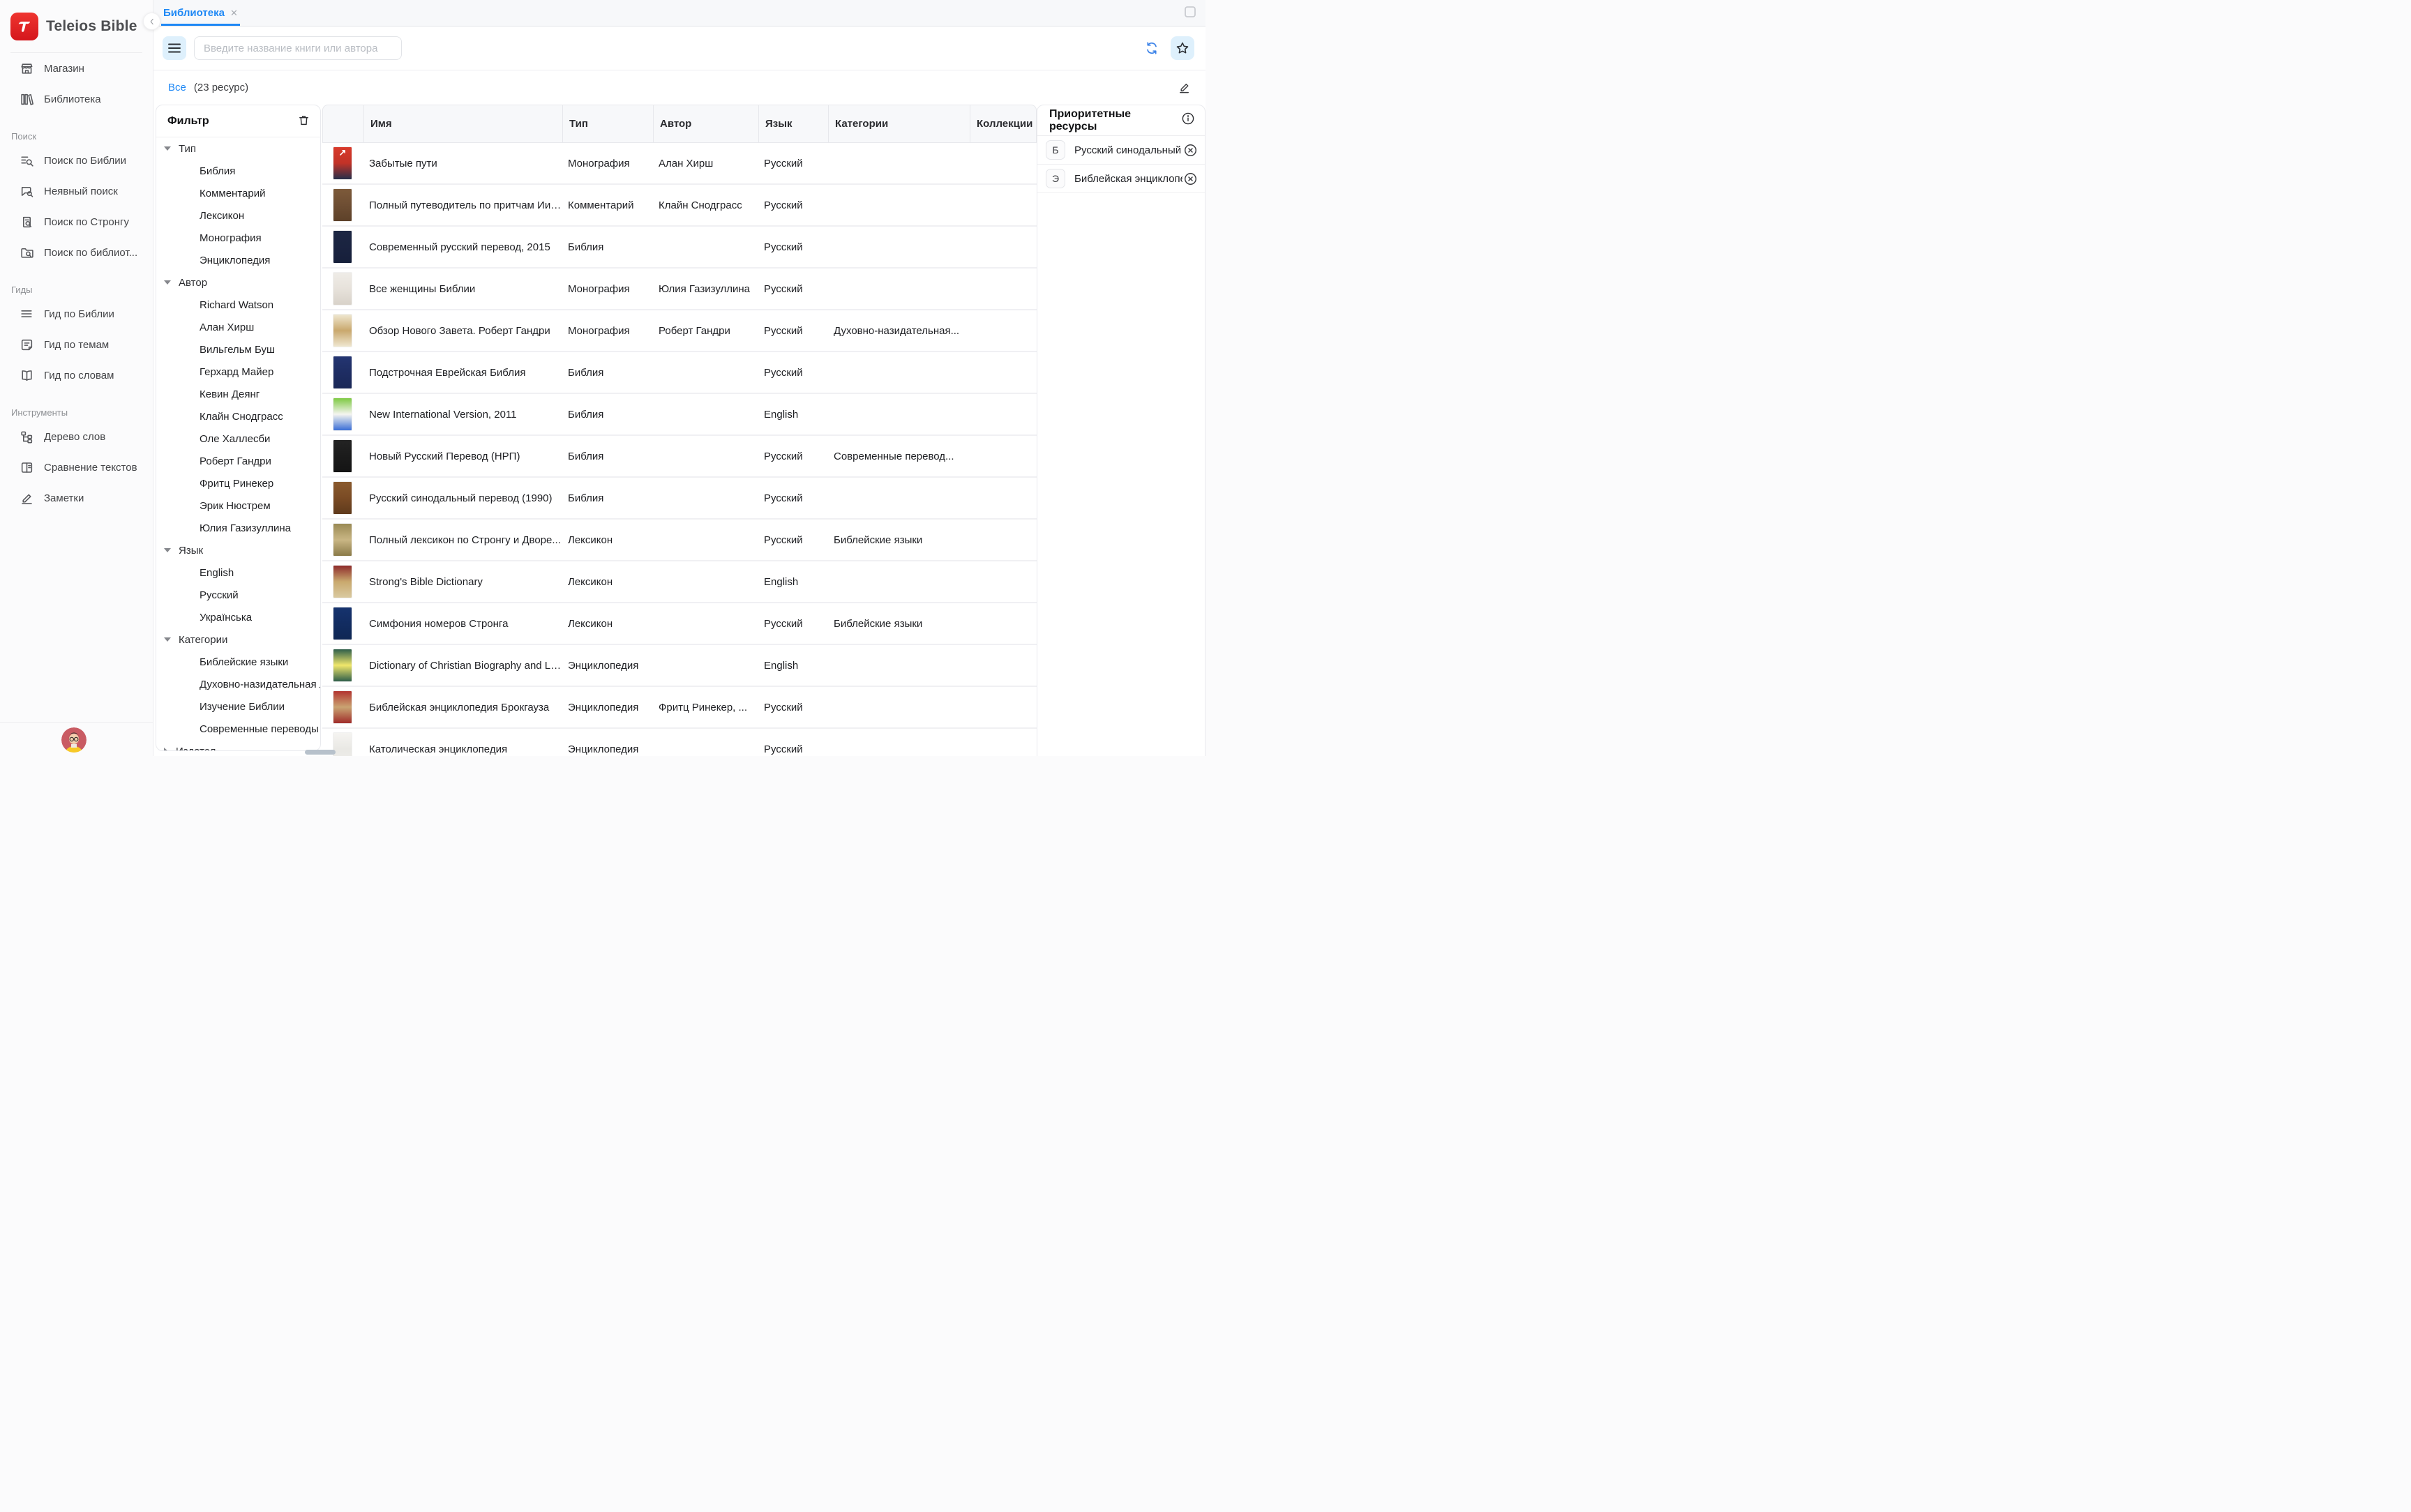 This screenshot has width=2411, height=1512. What do you see at coordinates (227, 327) in the screenshot?
I see `filter-item: Алан Хирш` at bounding box center [227, 327].